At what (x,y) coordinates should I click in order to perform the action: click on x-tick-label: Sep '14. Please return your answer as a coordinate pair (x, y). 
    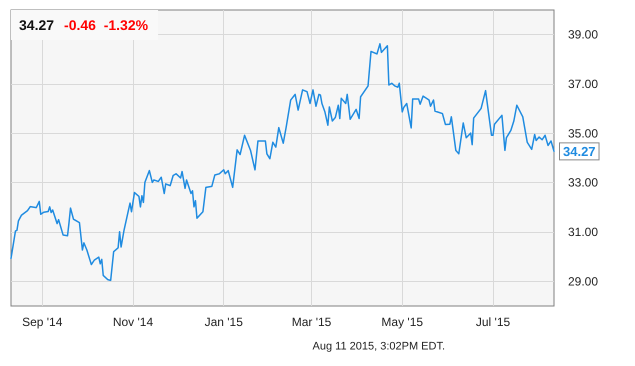
    Looking at the image, I should click on (42, 322).